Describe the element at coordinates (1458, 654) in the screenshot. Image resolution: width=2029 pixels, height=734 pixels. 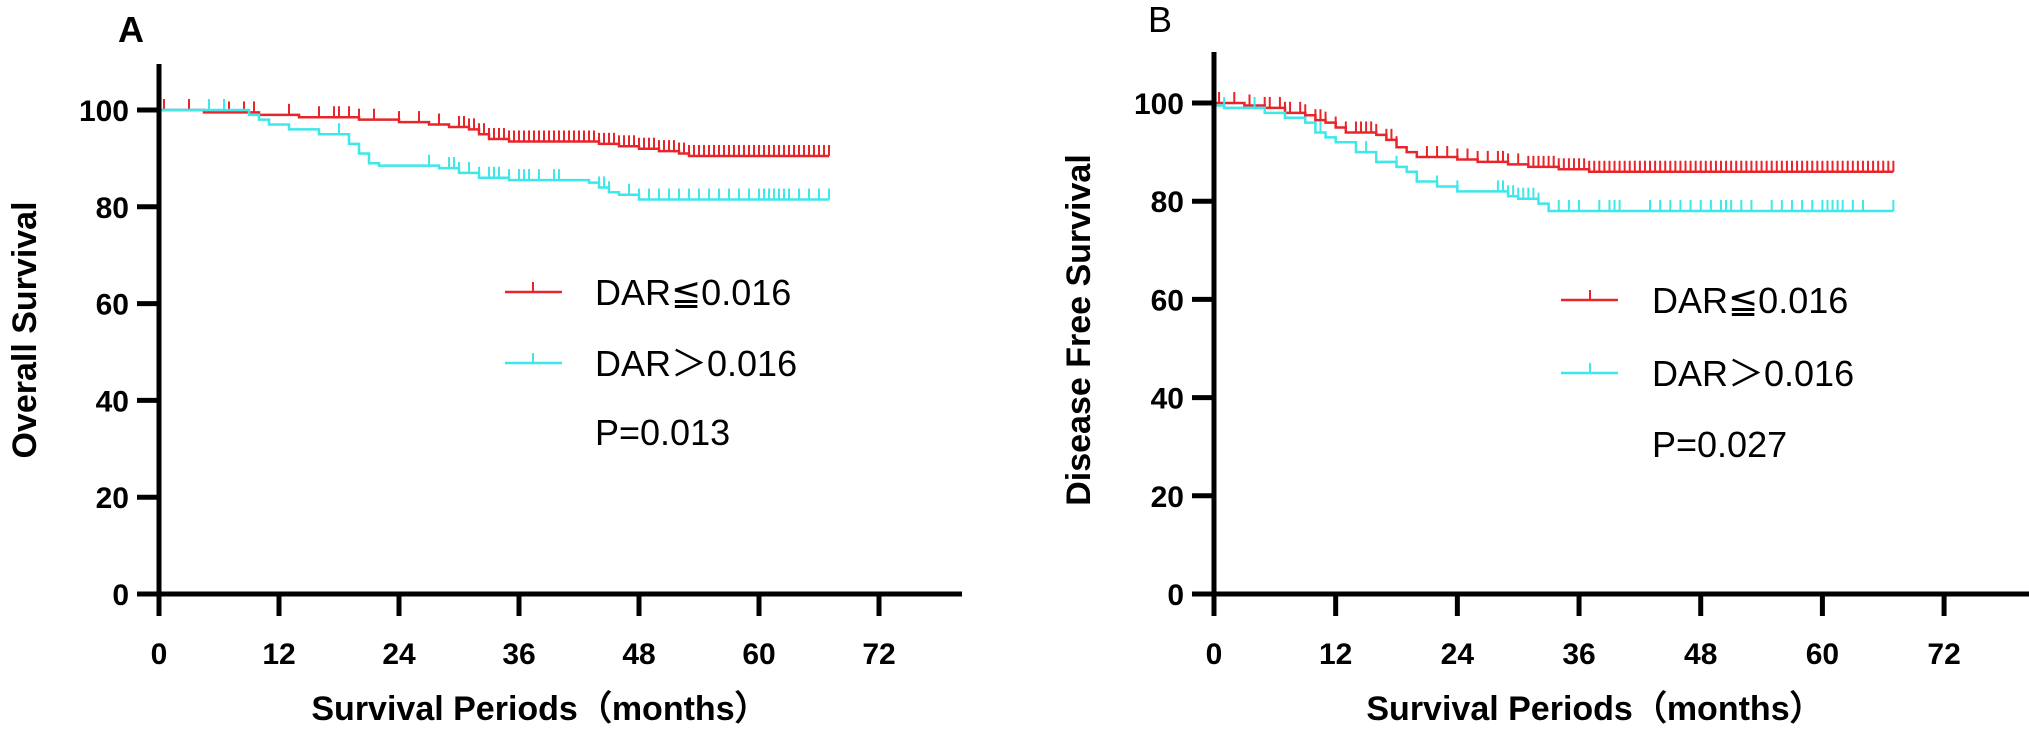
I see `panel-b-x-tick-label: 24` at that location.